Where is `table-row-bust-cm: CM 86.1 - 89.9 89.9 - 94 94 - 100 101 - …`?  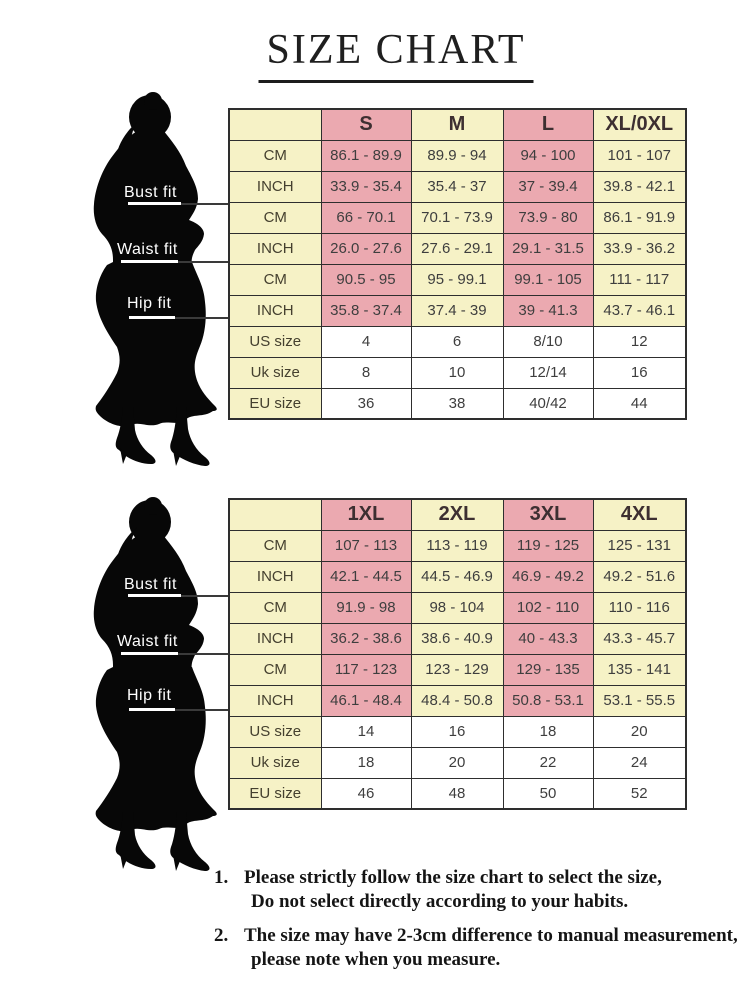
table-row-bust-cm: CM 86.1 - 89.9 89.9 - 94 94 - 100 101 - … is located at coordinates (457, 155).